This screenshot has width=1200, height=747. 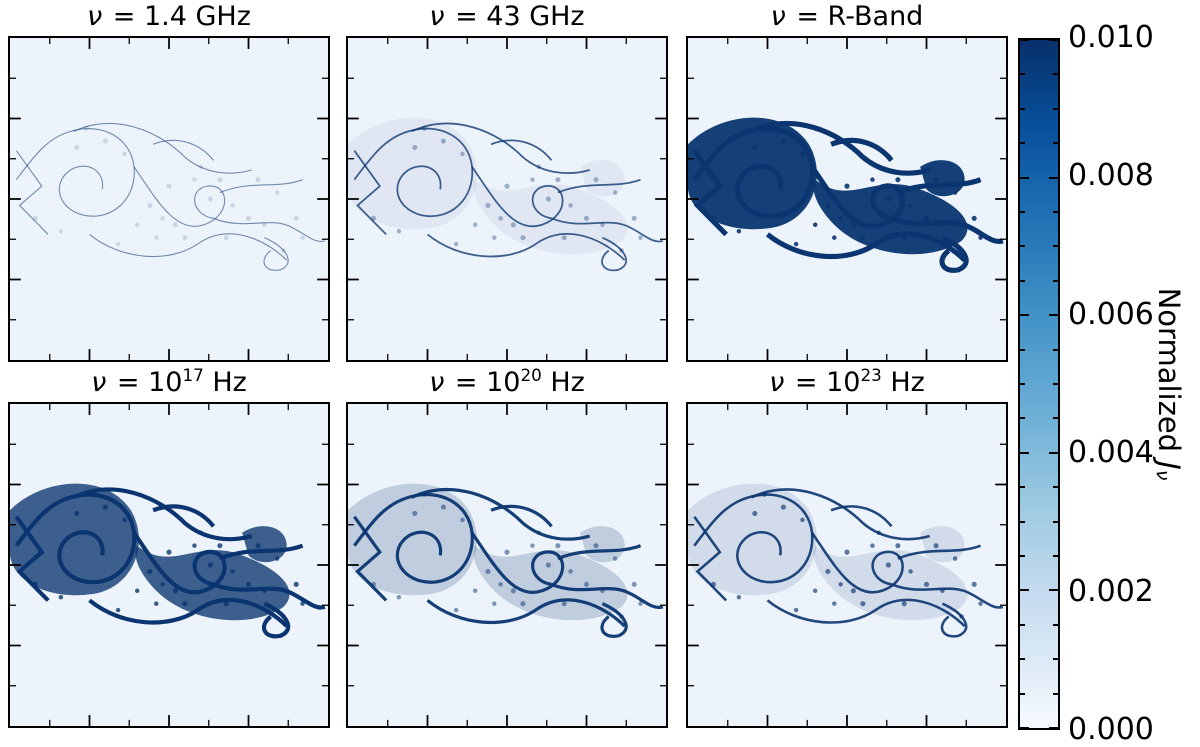 I want to click on j-symbol: J, so click(x=1169, y=465).